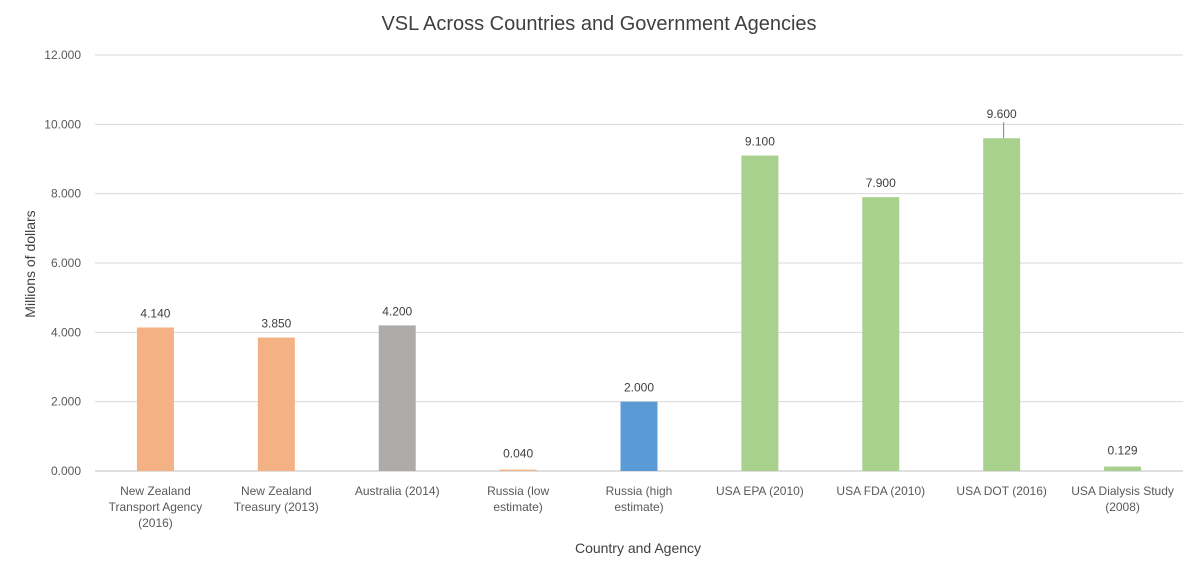  What do you see at coordinates (1123, 451) in the screenshot?
I see `data-label: 0.129` at bounding box center [1123, 451].